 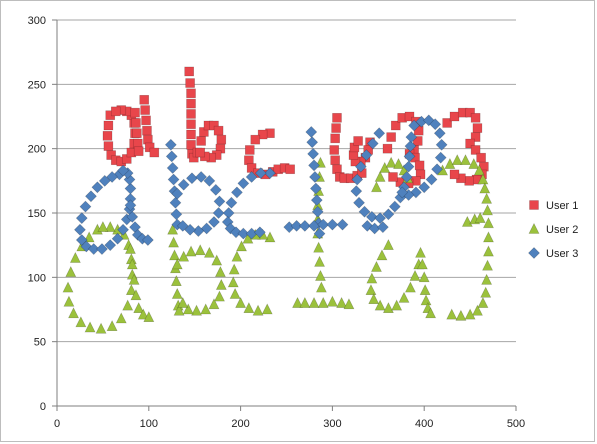 I want to click on x-tick-label: 400, so click(x=424, y=424).